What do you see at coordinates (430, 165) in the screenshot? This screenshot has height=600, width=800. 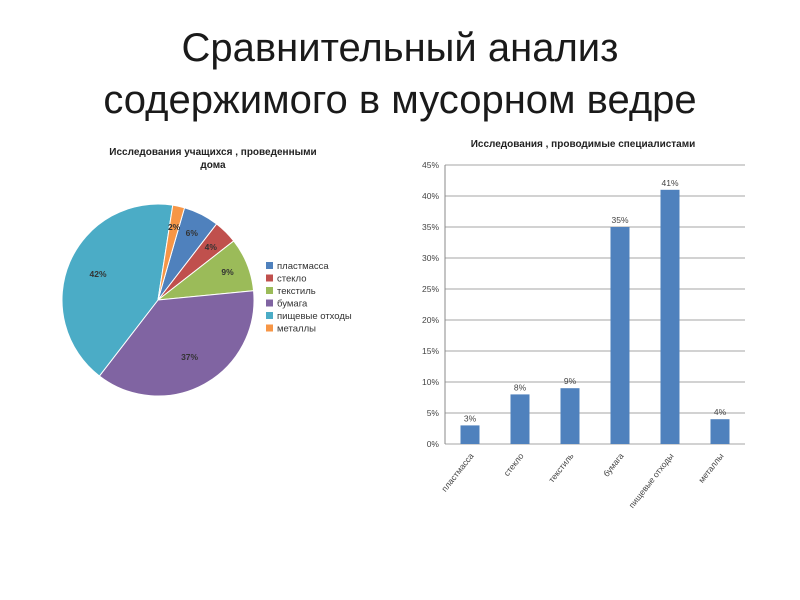 I see `y-tick-label: 45%` at bounding box center [430, 165].